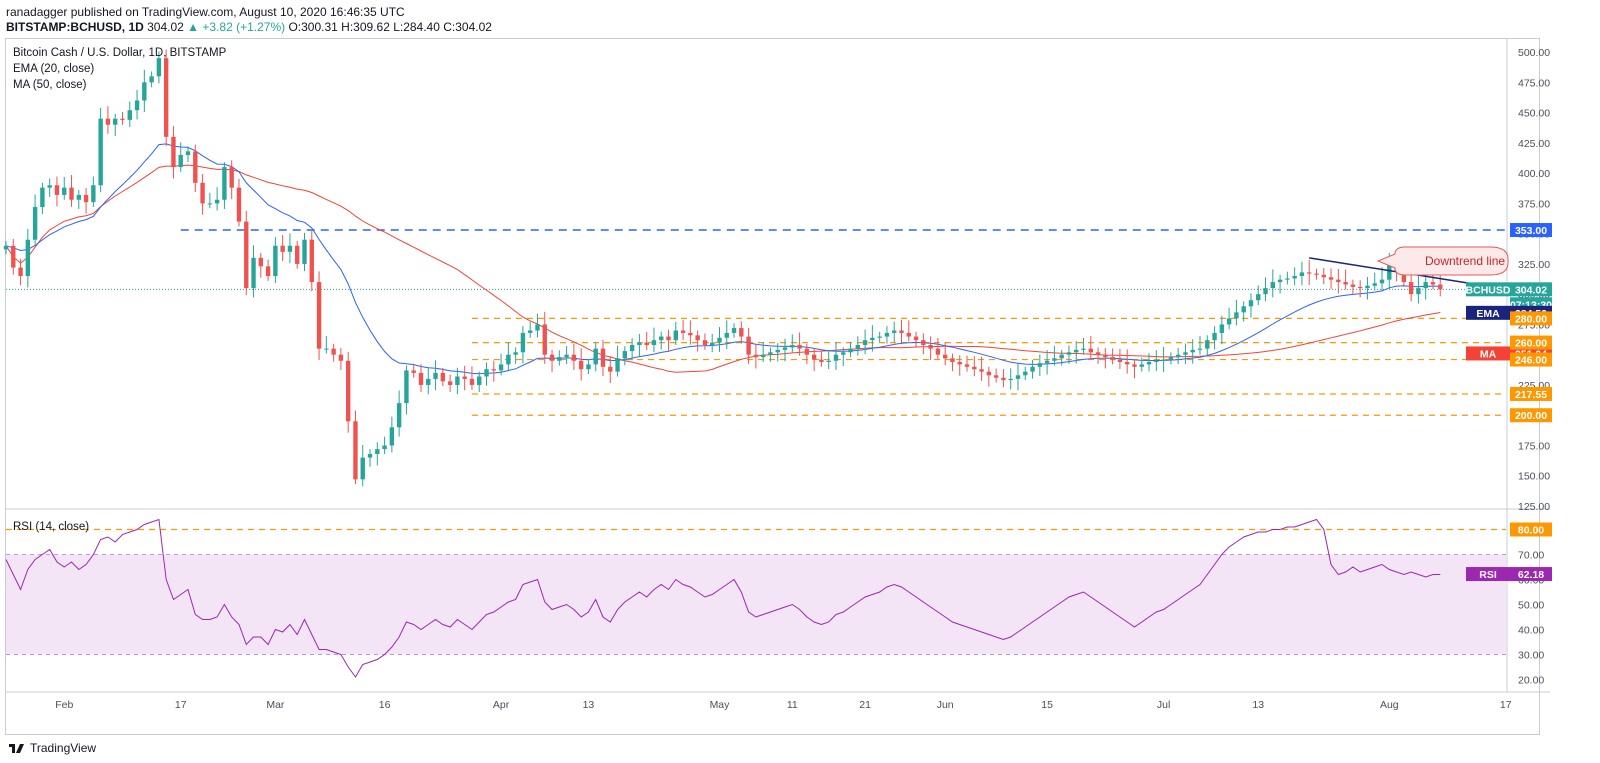 This screenshot has height=763, width=1600. Describe the element at coordinates (589, 705) in the screenshot. I see `time-tick-label: 13` at that location.